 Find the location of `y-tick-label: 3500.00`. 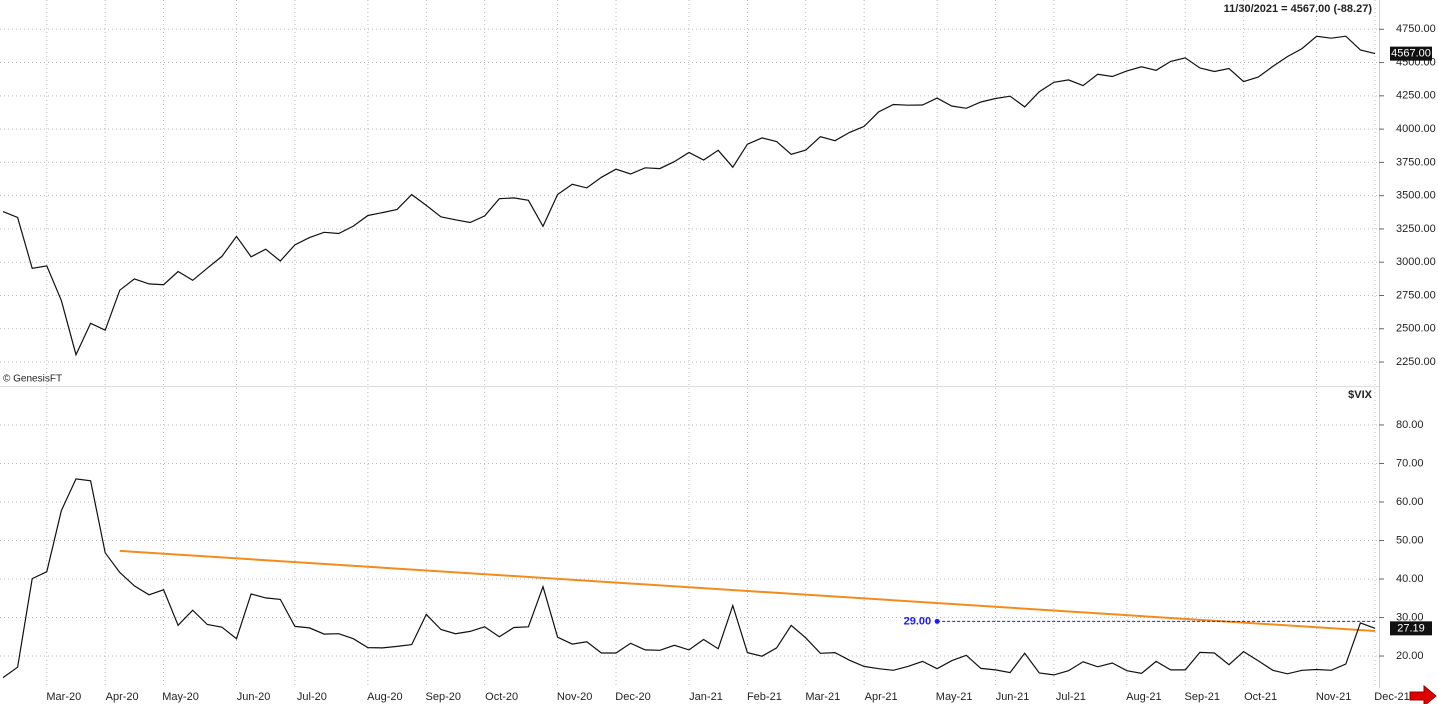

y-tick-label: 3500.00 is located at coordinates (1416, 196).